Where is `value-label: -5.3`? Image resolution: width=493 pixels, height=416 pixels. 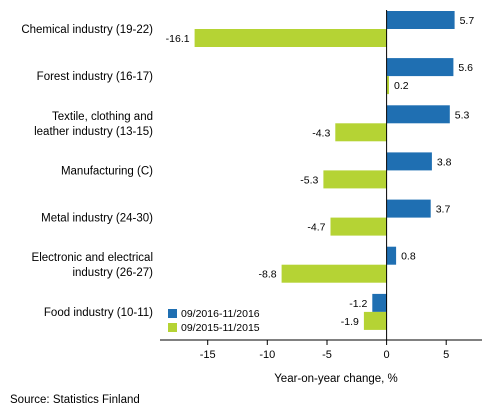
value-label: -5.3 is located at coordinates (309, 180).